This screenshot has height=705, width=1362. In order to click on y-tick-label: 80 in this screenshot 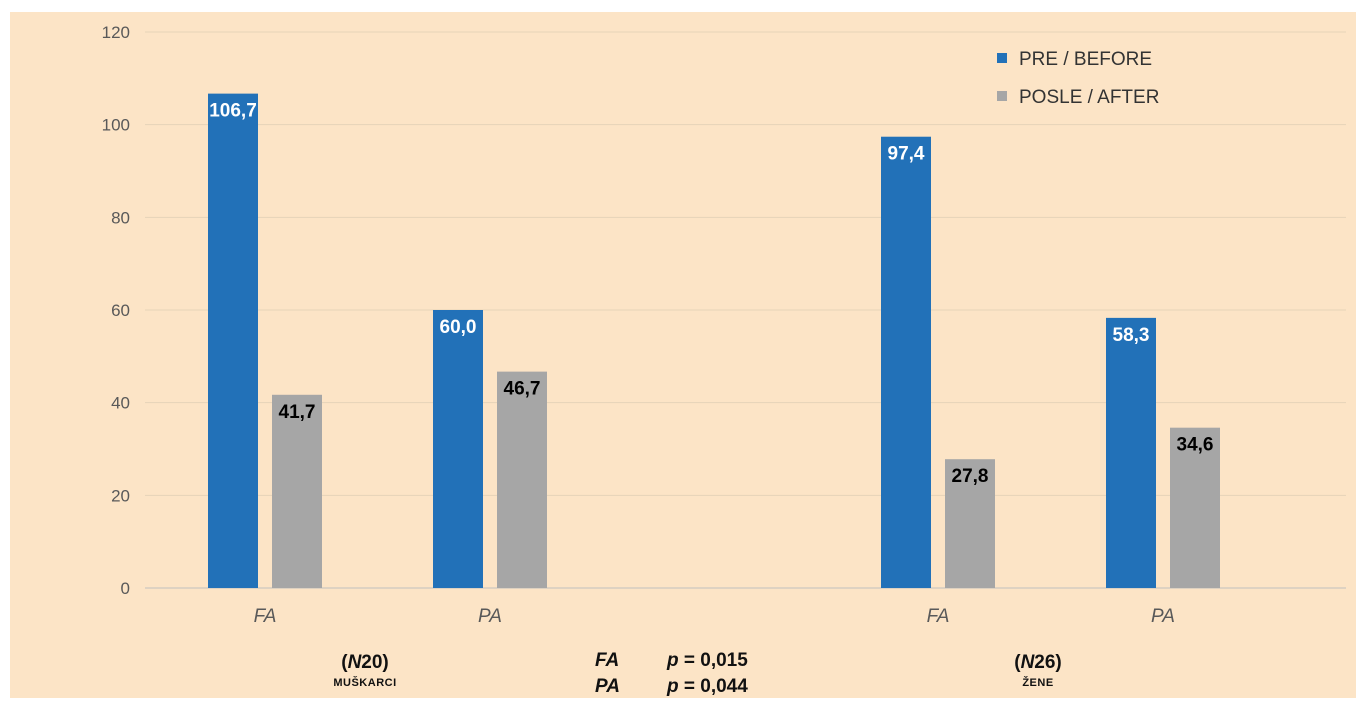, I will do `click(120, 217)`.